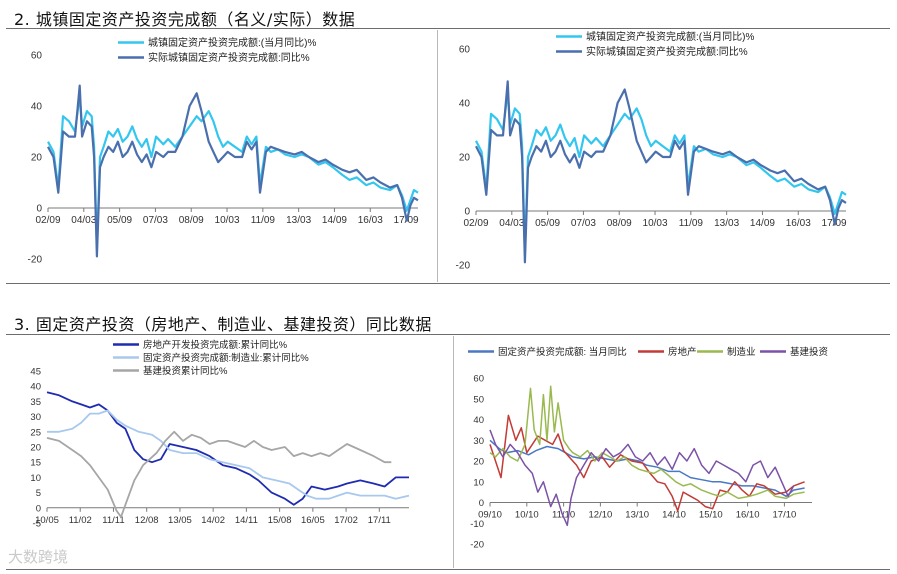 Image resolution: width=897 pixels, height=574 pixels. What do you see at coordinates (185, 371) in the screenshot?
I see `legend-label: 基建投资累计同比%` at bounding box center [185, 371].